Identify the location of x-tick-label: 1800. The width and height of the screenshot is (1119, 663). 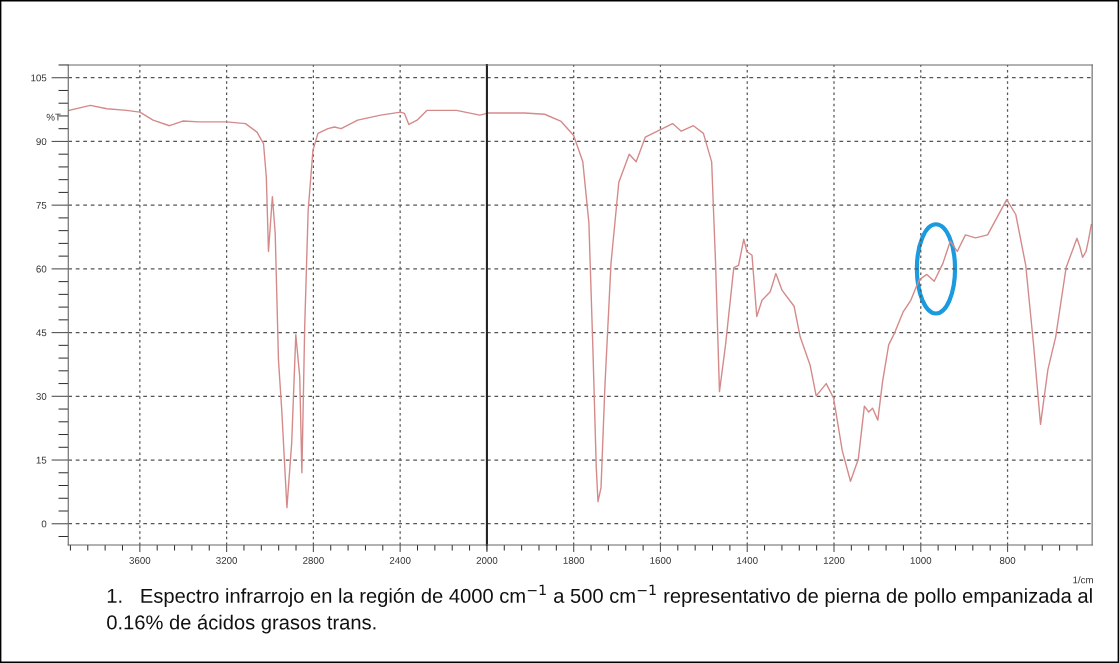
(574, 560).